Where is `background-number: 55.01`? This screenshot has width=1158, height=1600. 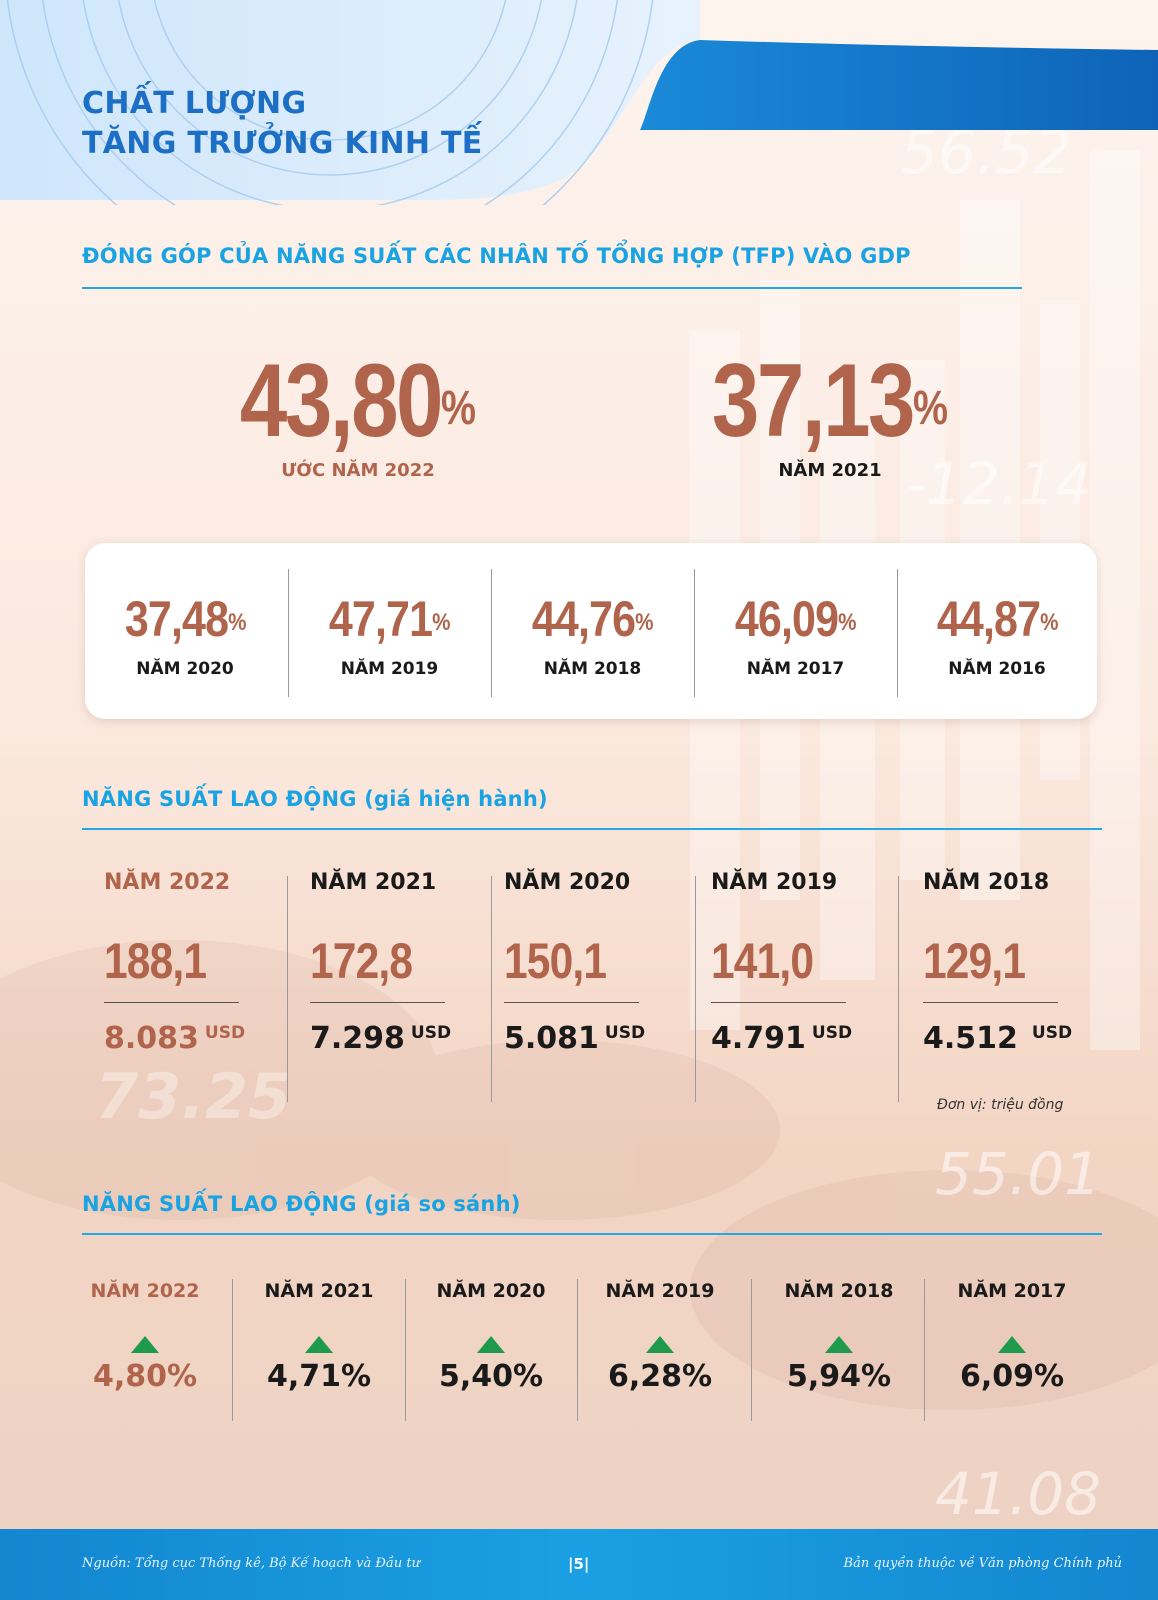
background-number: 55.01 is located at coordinates (1018, 1174).